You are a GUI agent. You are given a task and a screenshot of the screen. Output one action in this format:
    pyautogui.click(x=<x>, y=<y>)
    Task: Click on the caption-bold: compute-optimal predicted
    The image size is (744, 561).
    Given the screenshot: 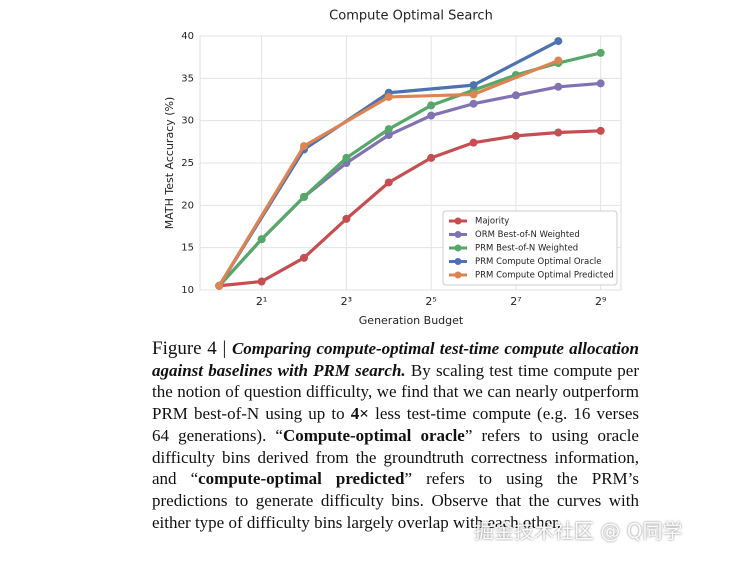 What is the action you would take?
    pyautogui.click(x=301, y=479)
    